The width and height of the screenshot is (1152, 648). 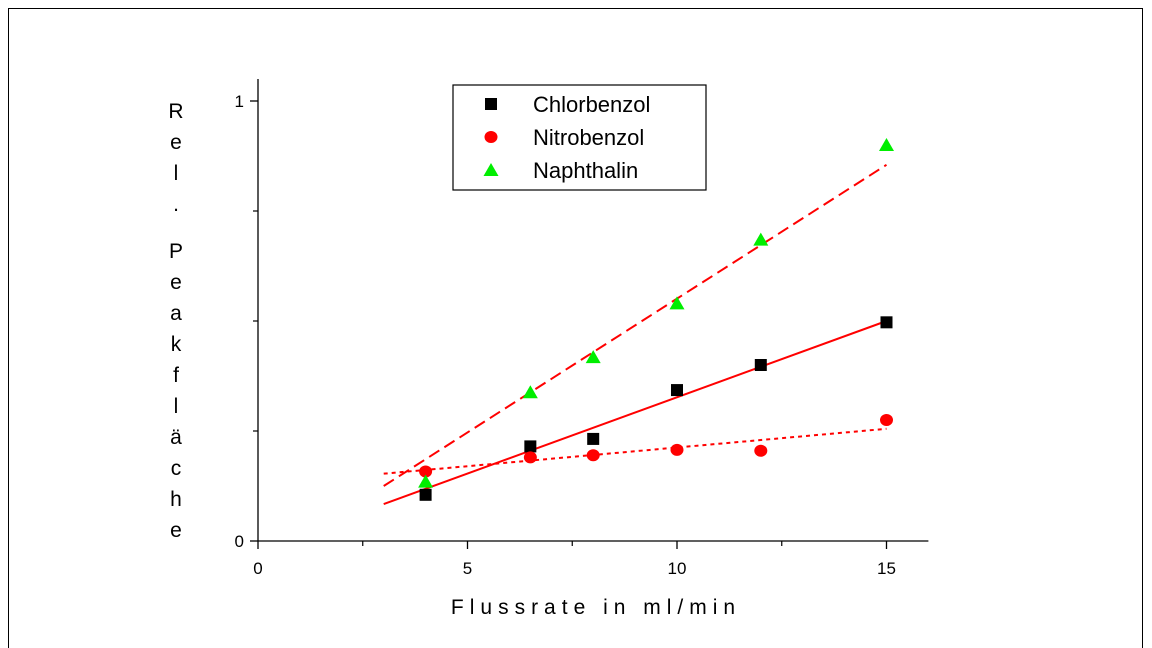 What do you see at coordinates (176, 499) in the screenshot?
I see `y-axis-label-char-13: h` at bounding box center [176, 499].